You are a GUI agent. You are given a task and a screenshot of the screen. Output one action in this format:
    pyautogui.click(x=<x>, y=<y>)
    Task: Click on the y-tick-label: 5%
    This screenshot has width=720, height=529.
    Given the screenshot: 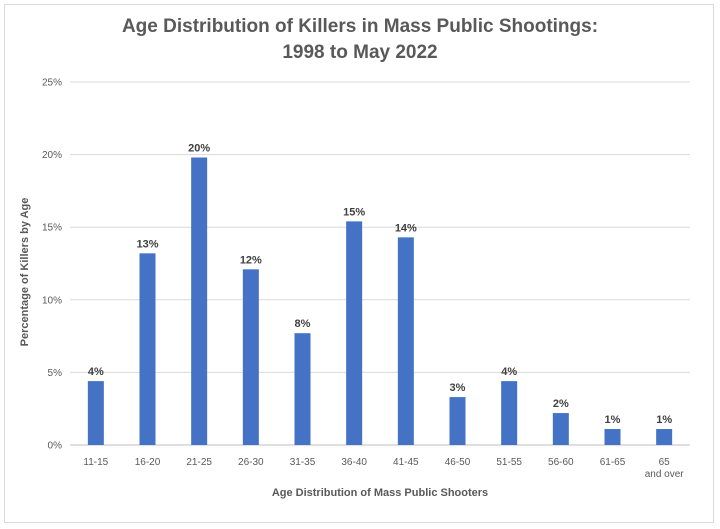 What is the action you would take?
    pyautogui.click(x=55, y=373)
    